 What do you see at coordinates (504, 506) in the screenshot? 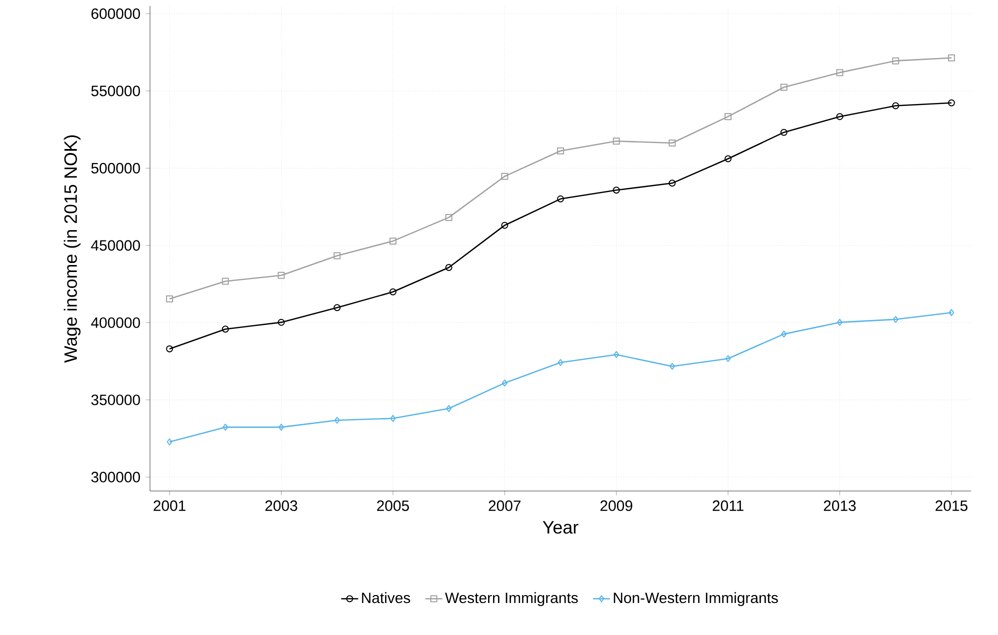
I see `x-tick-label: 2007` at bounding box center [504, 506].